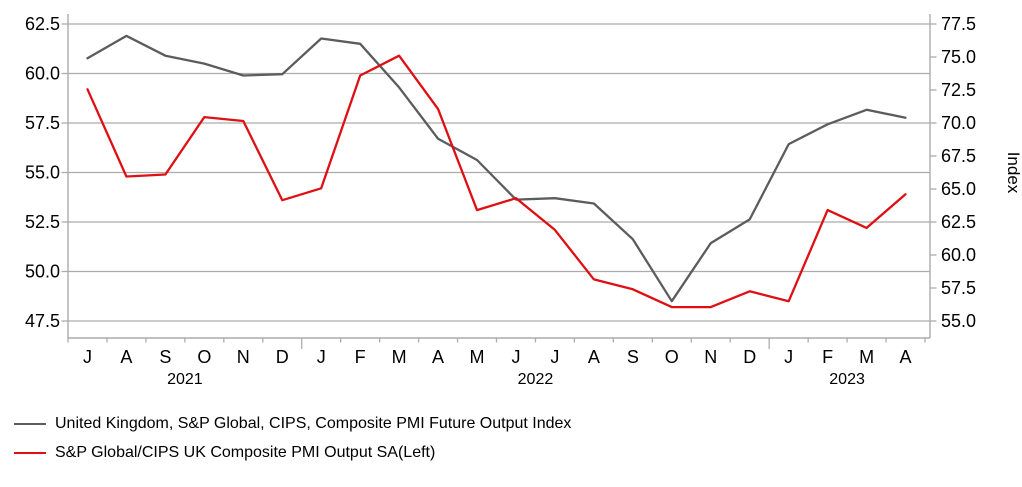  I want to click on y-axis-right-tick-label: 57.5, so click(958, 288).